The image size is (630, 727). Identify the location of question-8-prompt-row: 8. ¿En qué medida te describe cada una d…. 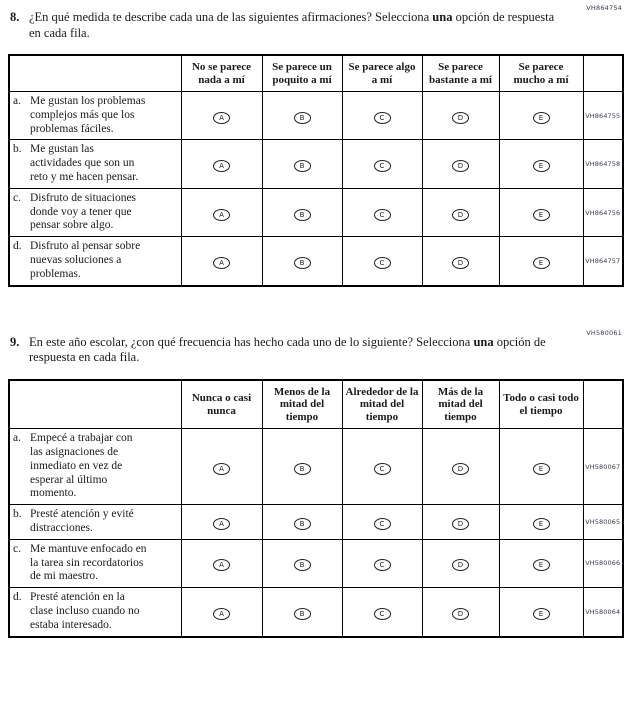
(287, 28).